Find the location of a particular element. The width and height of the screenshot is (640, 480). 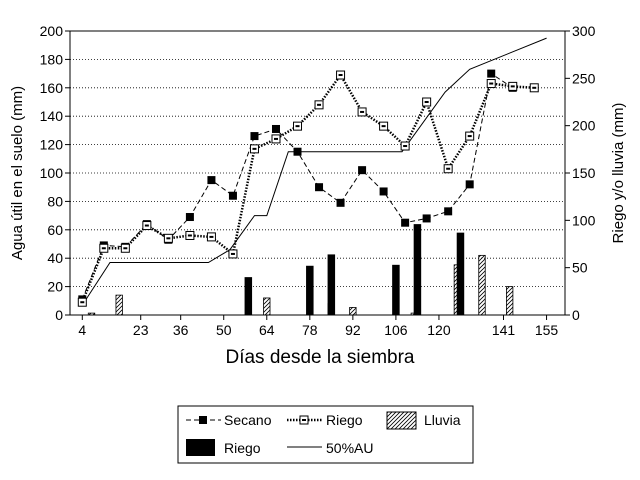

y-left-tick-label: 60 is located at coordinates (55, 230).